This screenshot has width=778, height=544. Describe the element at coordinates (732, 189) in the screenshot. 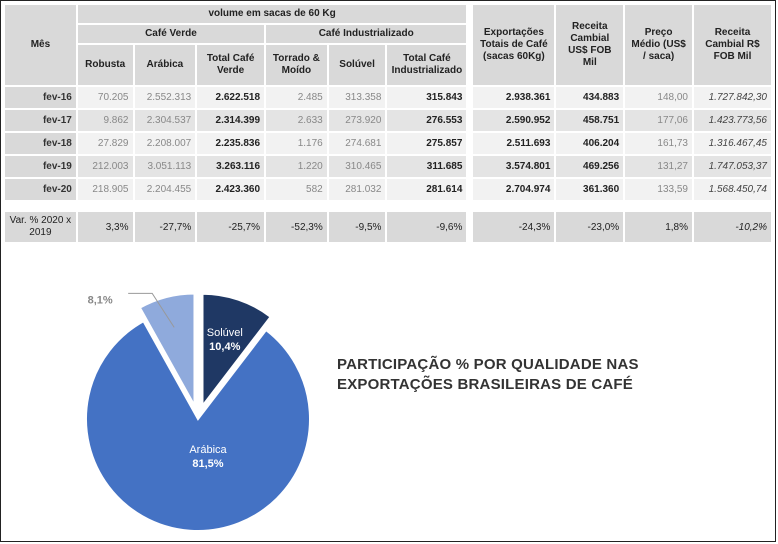

I see `cell-receita-brl: 1.568.450,74` at that location.